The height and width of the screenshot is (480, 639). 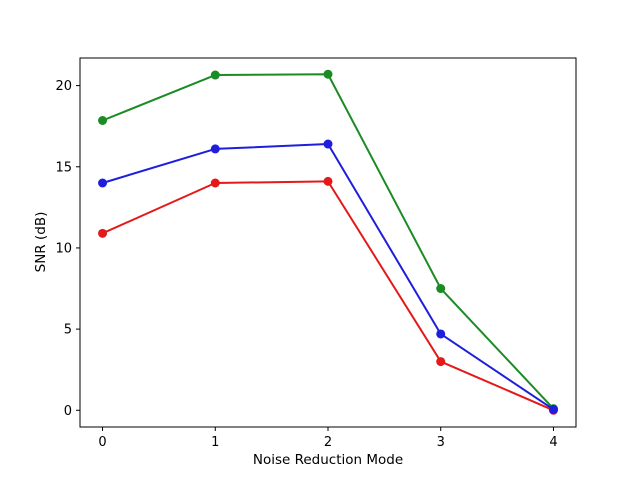 What do you see at coordinates (63, 248) in the screenshot?
I see `y-tick-label: 10` at bounding box center [63, 248].